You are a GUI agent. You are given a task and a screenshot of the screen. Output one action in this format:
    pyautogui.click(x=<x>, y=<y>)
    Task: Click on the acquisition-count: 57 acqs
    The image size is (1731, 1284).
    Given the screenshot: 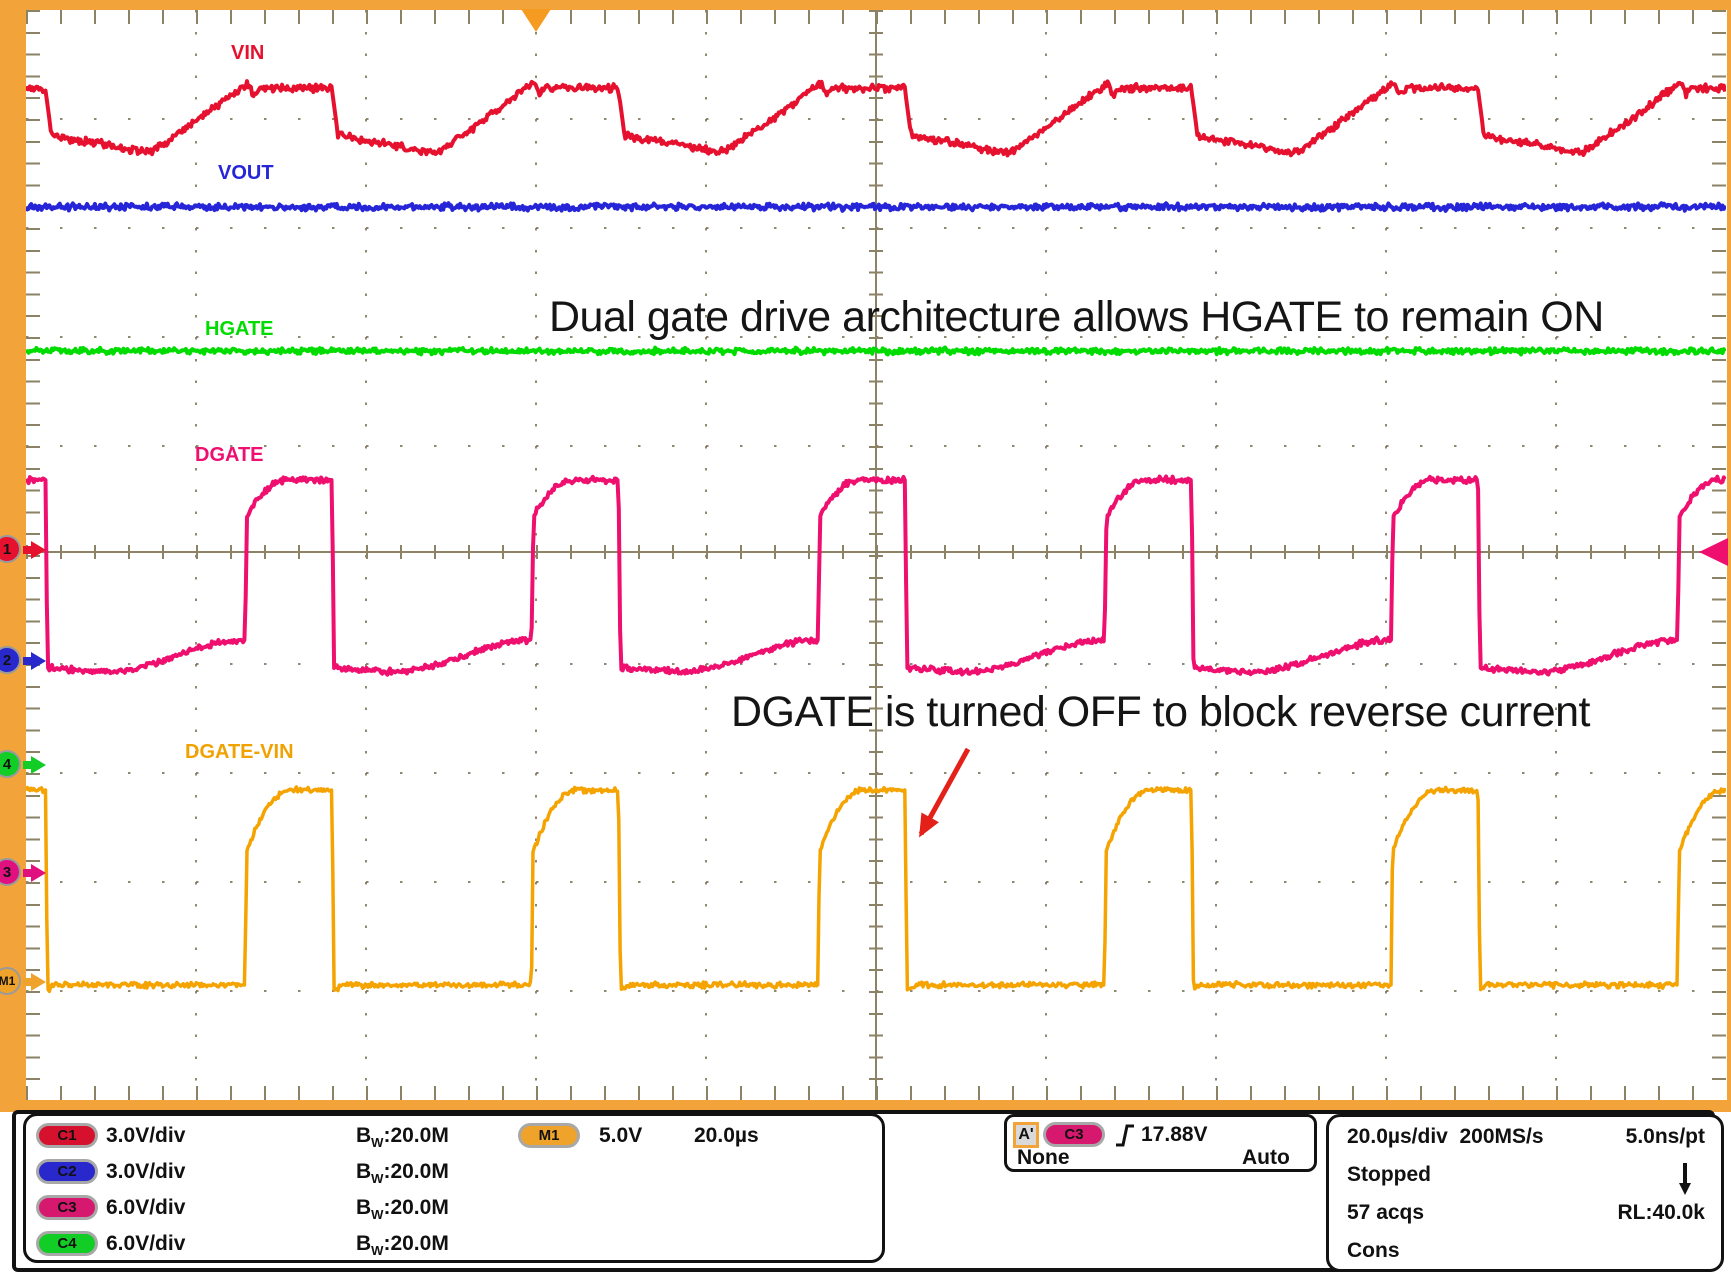 What is the action you would take?
    pyautogui.click(x=1386, y=1212)
    